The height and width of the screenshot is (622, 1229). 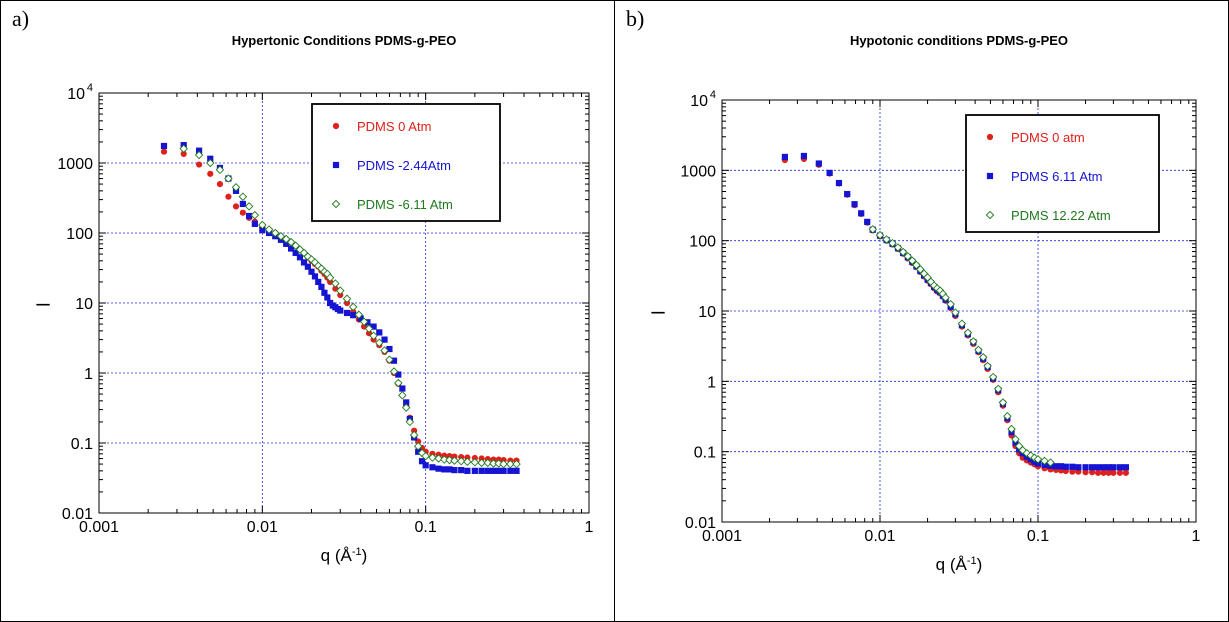 What do you see at coordinates (707, 312) in the screenshot?
I see `y-tick-label: 10` at bounding box center [707, 312].